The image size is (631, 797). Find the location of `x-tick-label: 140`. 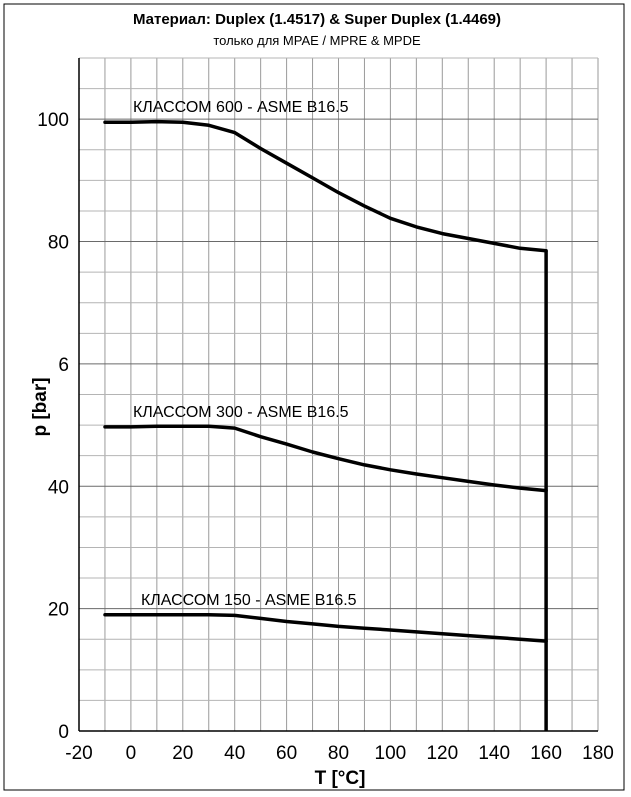

x-tick-label: 140 is located at coordinates (494, 753).